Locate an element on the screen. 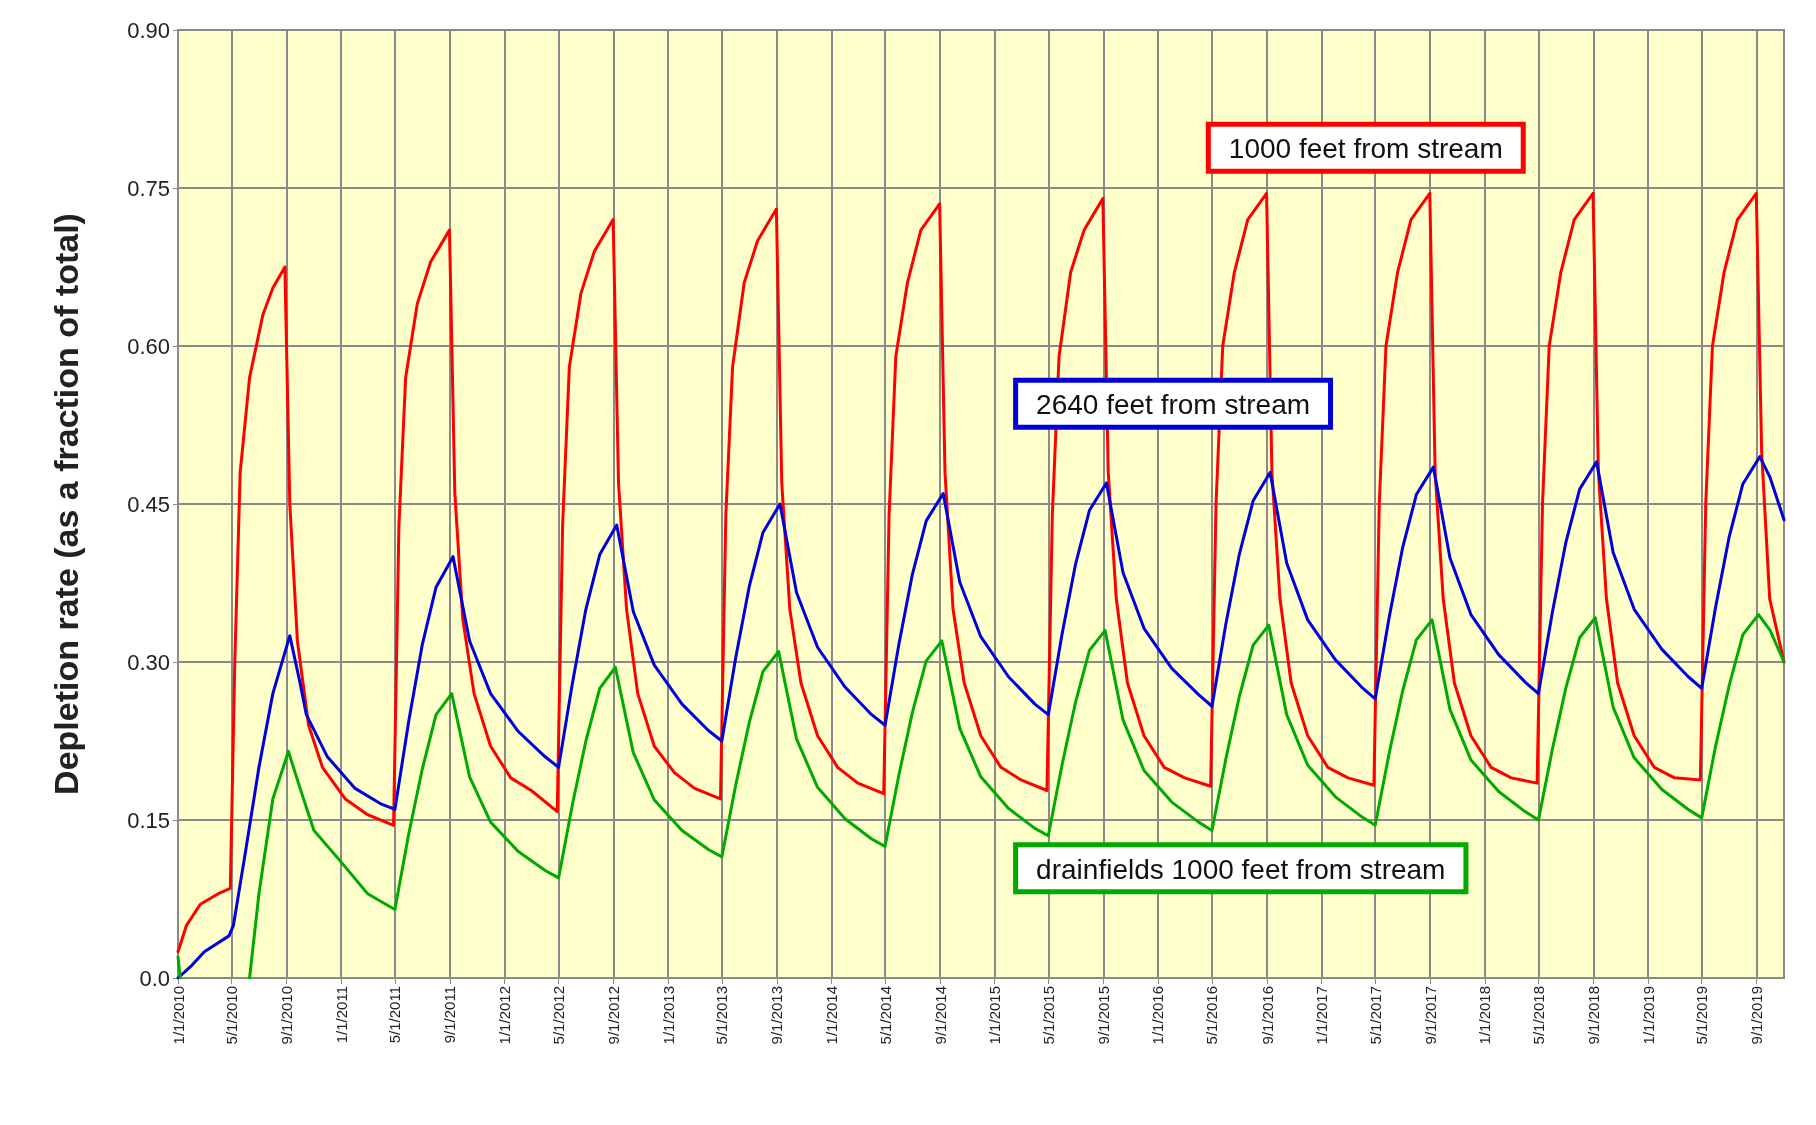  x-tick-label: 5/1/2013 is located at coordinates (722, 1015).